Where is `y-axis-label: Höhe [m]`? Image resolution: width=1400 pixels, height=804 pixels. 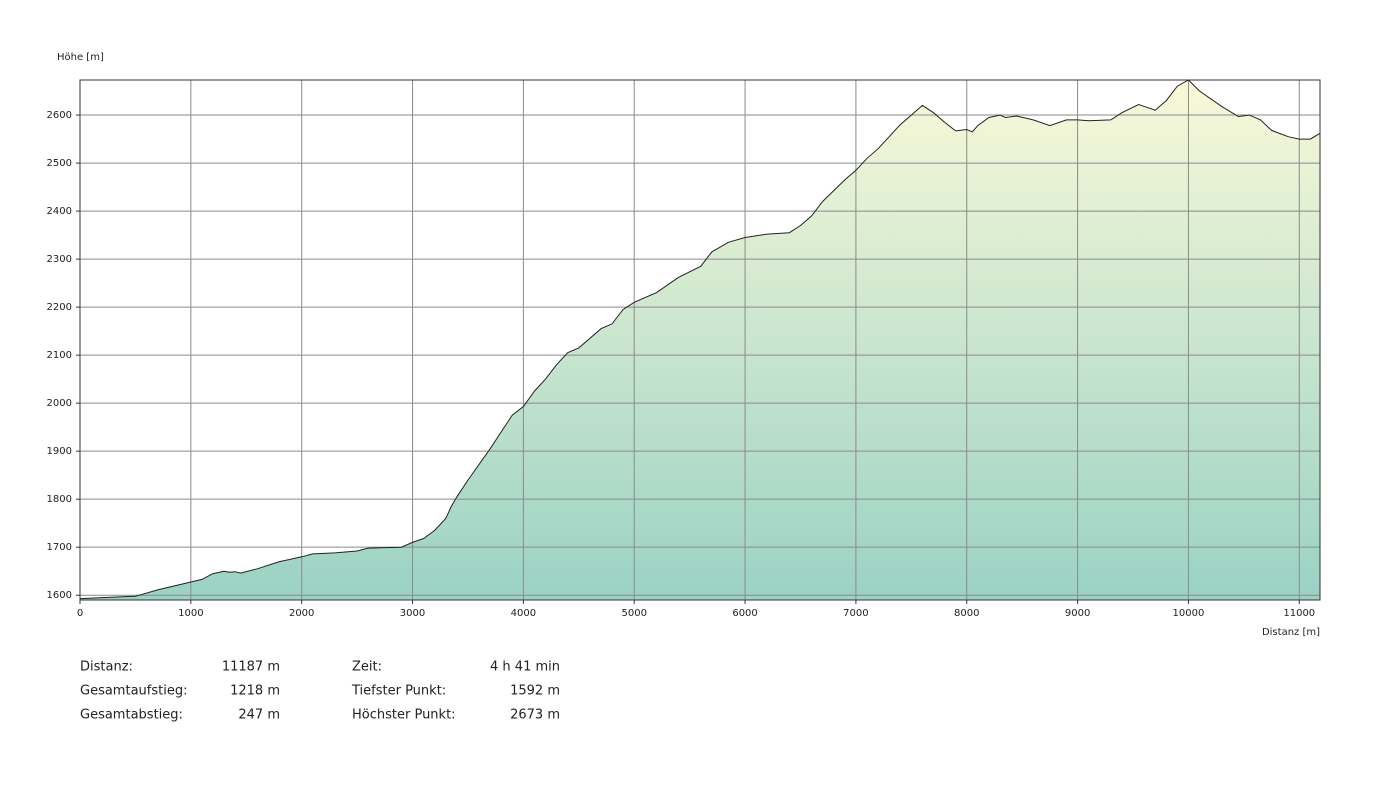
y-axis-label: Höhe [m] is located at coordinates (80, 57).